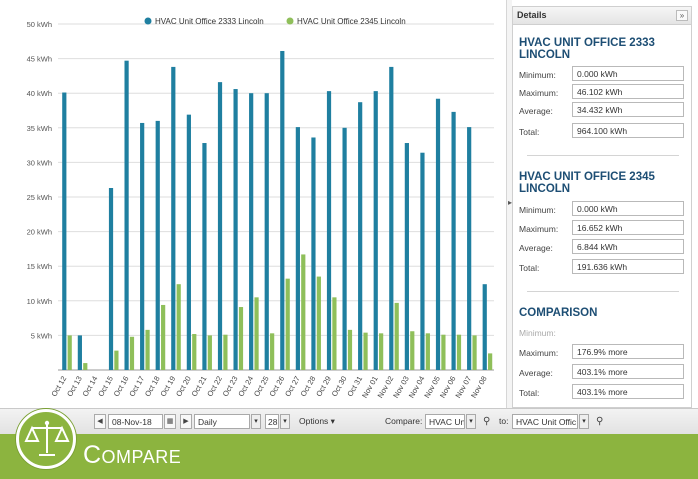 The height and width of the screenshot is (479, 698). I want to click on unit1-maximum-value: 46.102 kWh, so click(628, 91).